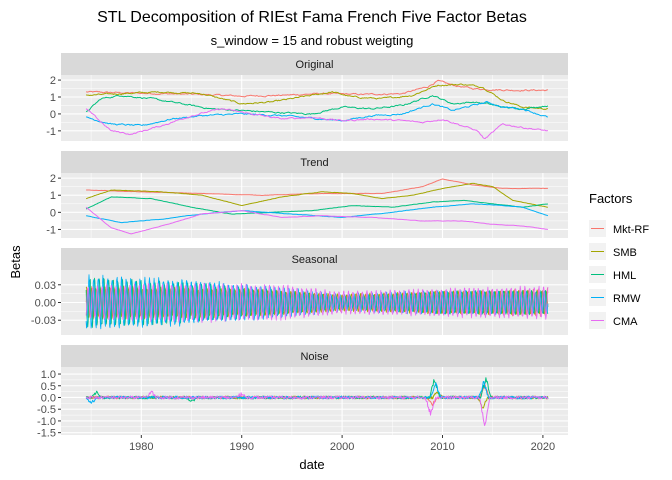 Image resolution: width=672 pixels, height=480 pixels. What do you see at coordinates (625, 253) in the screenshot?
I see `legend-label: SMB` at bounding box center [625, 253].